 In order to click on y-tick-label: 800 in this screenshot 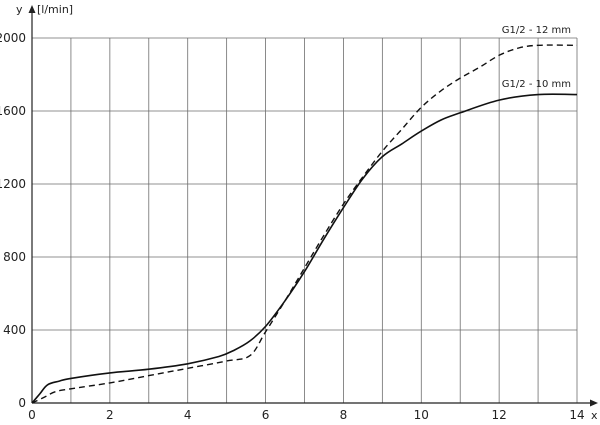, I will do `click(14, 257)`.